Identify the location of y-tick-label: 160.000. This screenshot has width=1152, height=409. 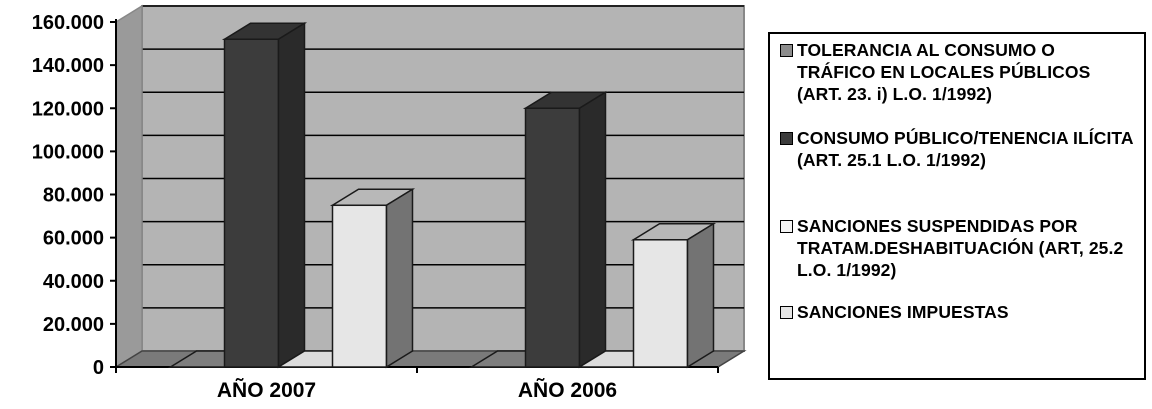
(68, 23).